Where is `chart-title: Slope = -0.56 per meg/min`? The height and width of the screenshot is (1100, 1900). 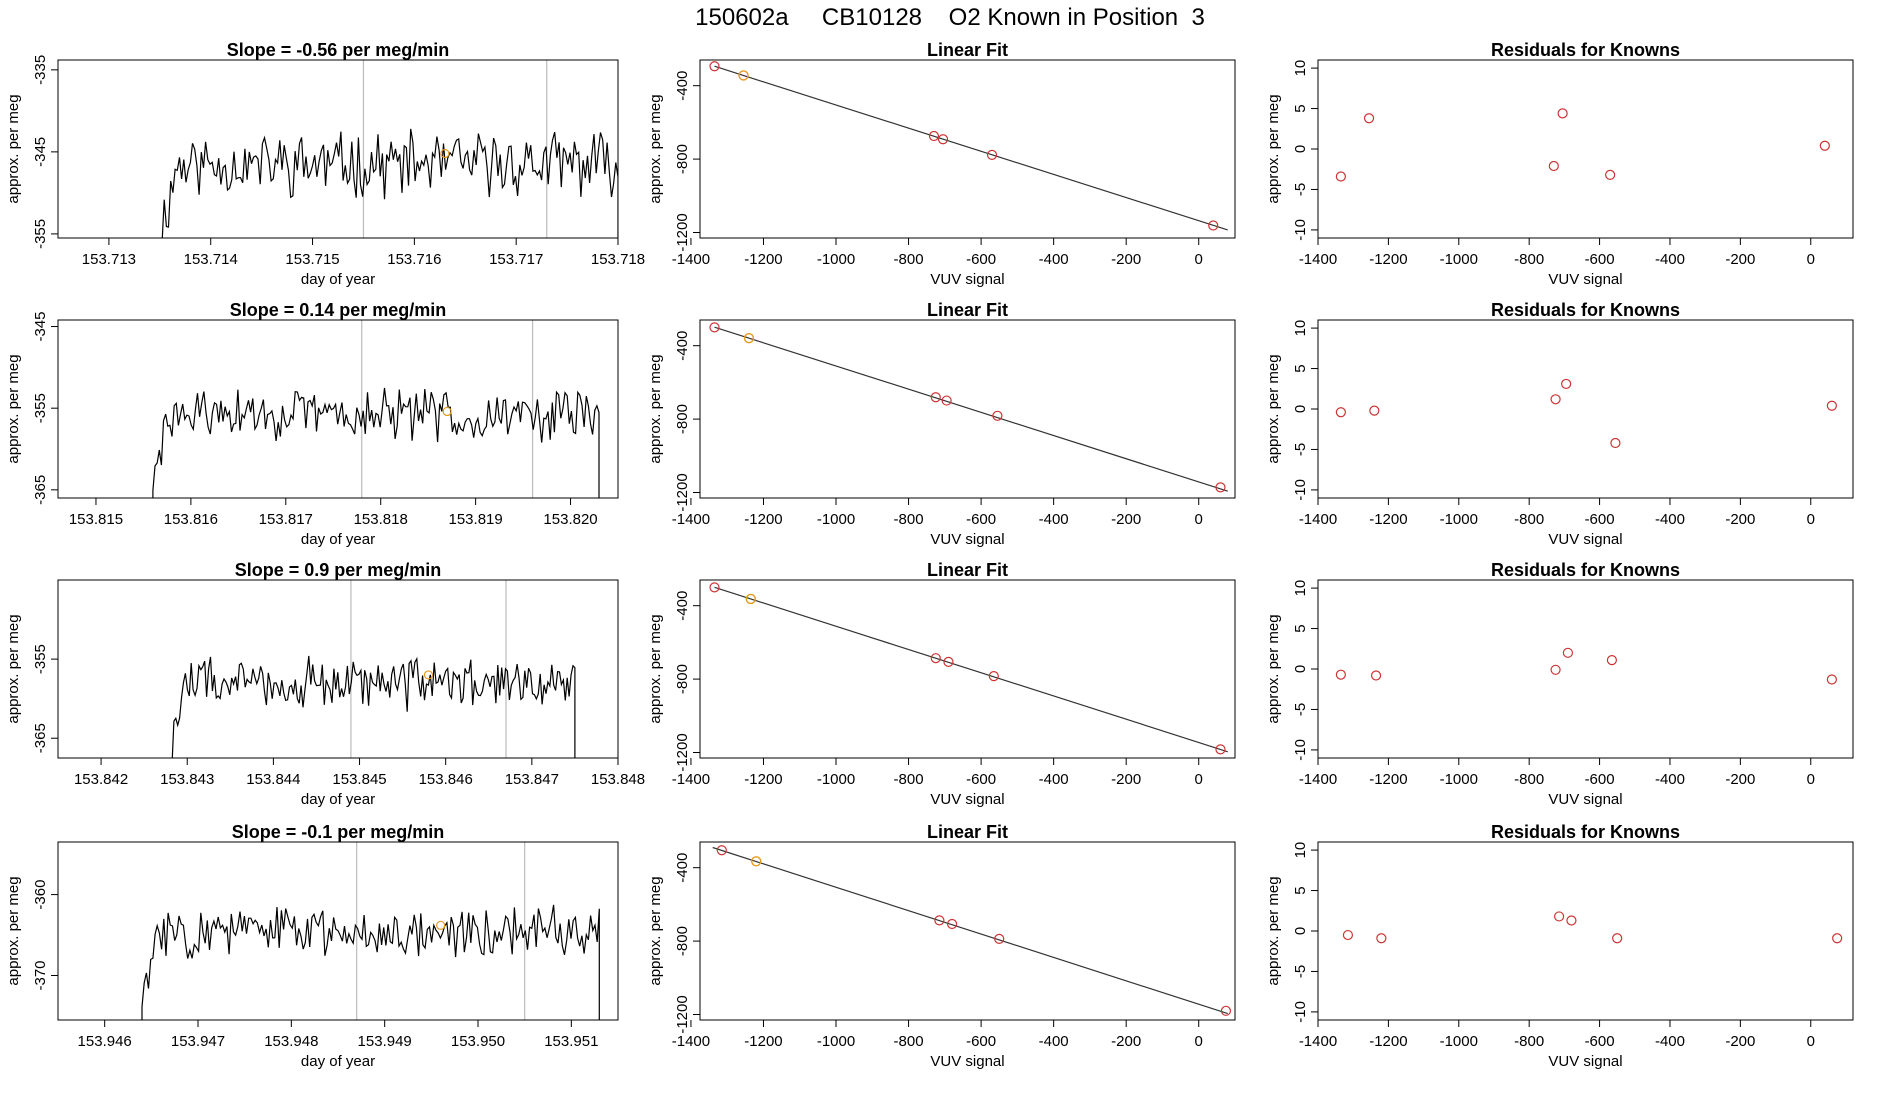 chart-title: Slope = -0.56 per meg/min is located at coordinates (338, 50).